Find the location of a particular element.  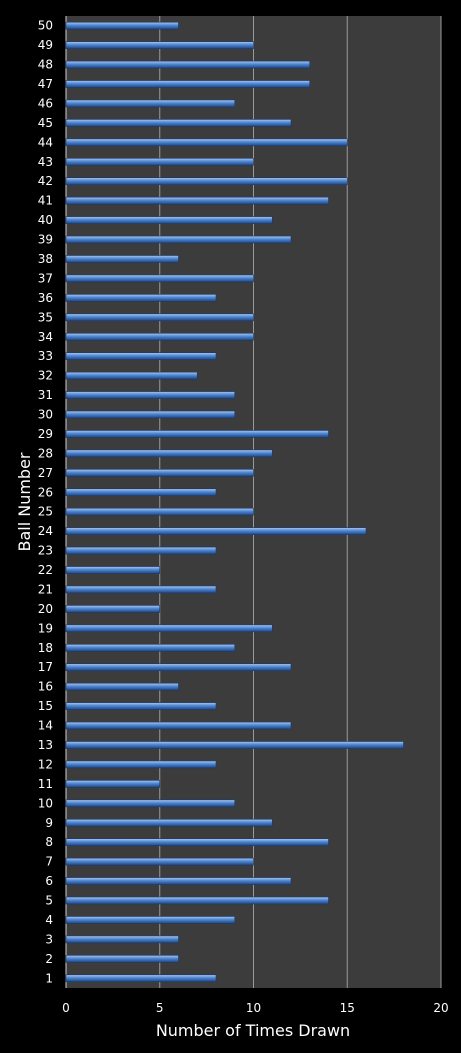

y-tick-label: 26 is located at coordinates (45, 492).